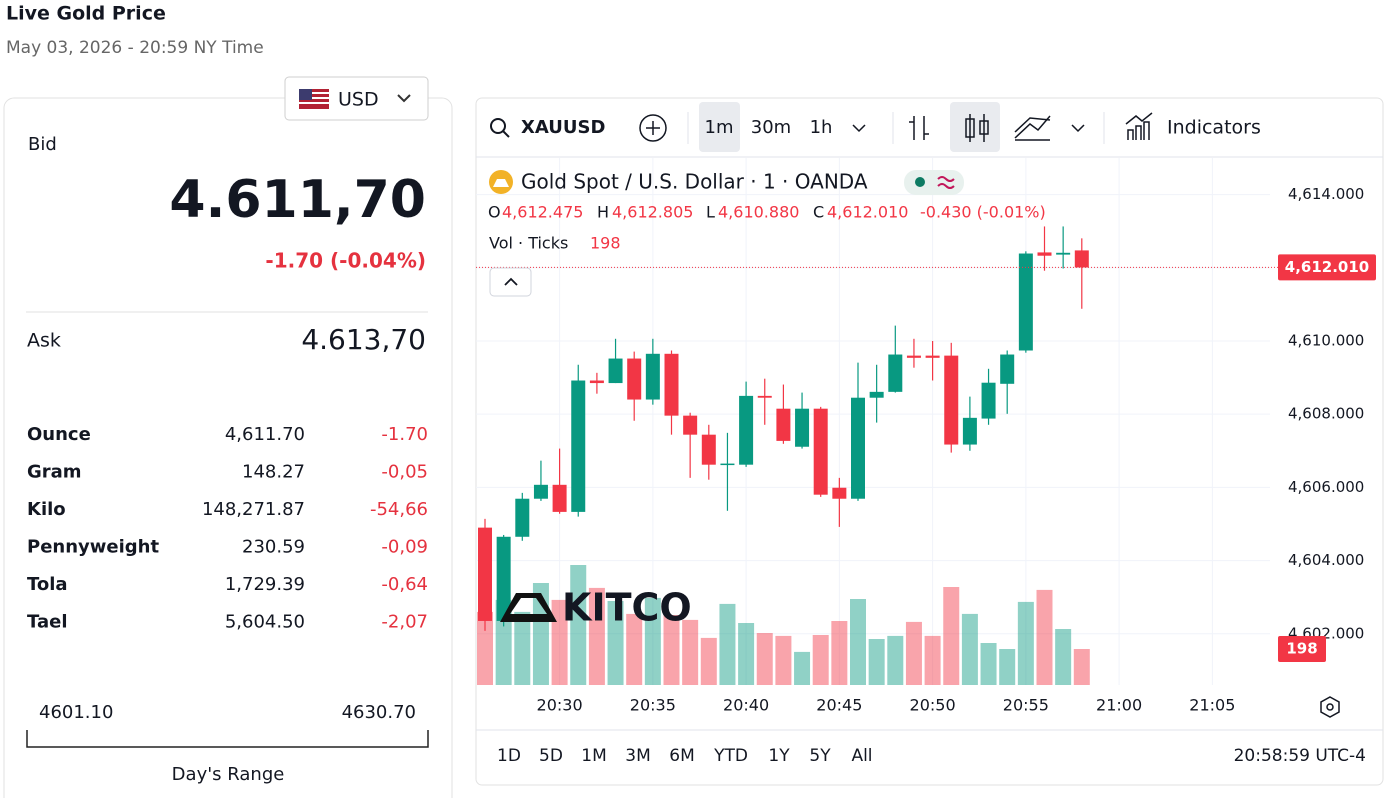 This screenshot has width=1387, height=798. Describe the element at coordinates (867, 212) in the screenshot. I see `legend-close: 4,612.010` at that location.